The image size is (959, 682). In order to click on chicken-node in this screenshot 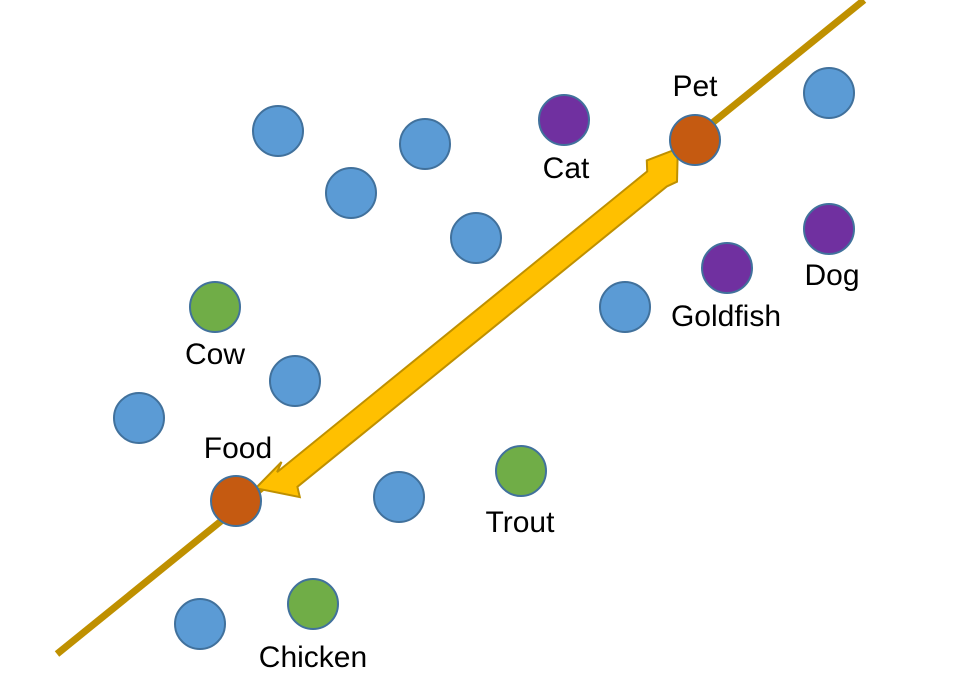, I will do `click(313, 604)`.